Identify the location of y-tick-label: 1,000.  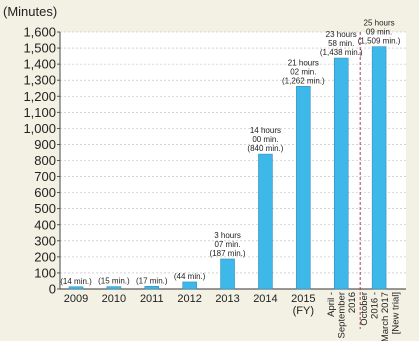
(39, 128).